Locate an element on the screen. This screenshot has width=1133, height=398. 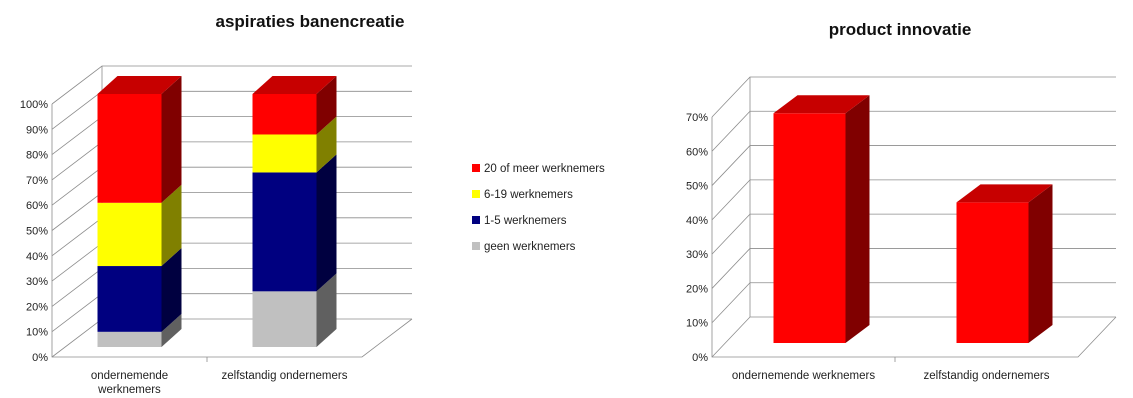
y-tick-label: 100% is located at coordinates (34, 105).